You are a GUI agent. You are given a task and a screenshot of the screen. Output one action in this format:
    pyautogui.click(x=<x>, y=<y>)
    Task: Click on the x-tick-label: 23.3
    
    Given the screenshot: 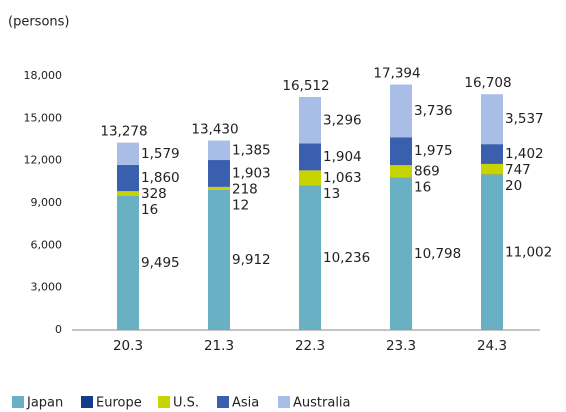 What is the action you would take?
    pyautogui.click(x=401, y=346)
    